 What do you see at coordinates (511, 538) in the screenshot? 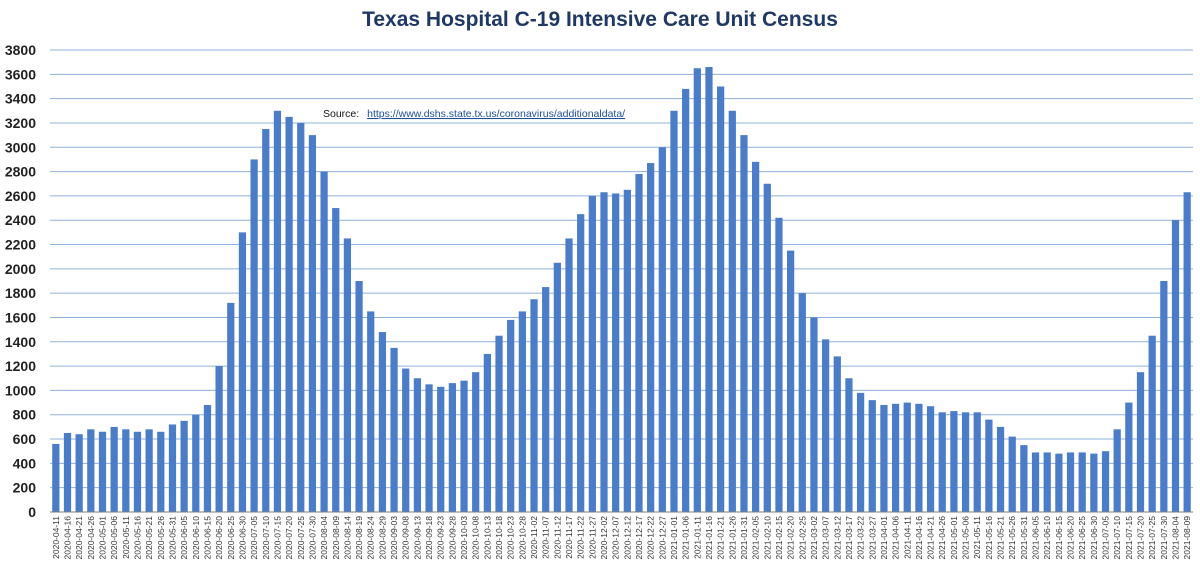
I see `x-tick-label: 2020-10-23` at bounding box center [511, 538].